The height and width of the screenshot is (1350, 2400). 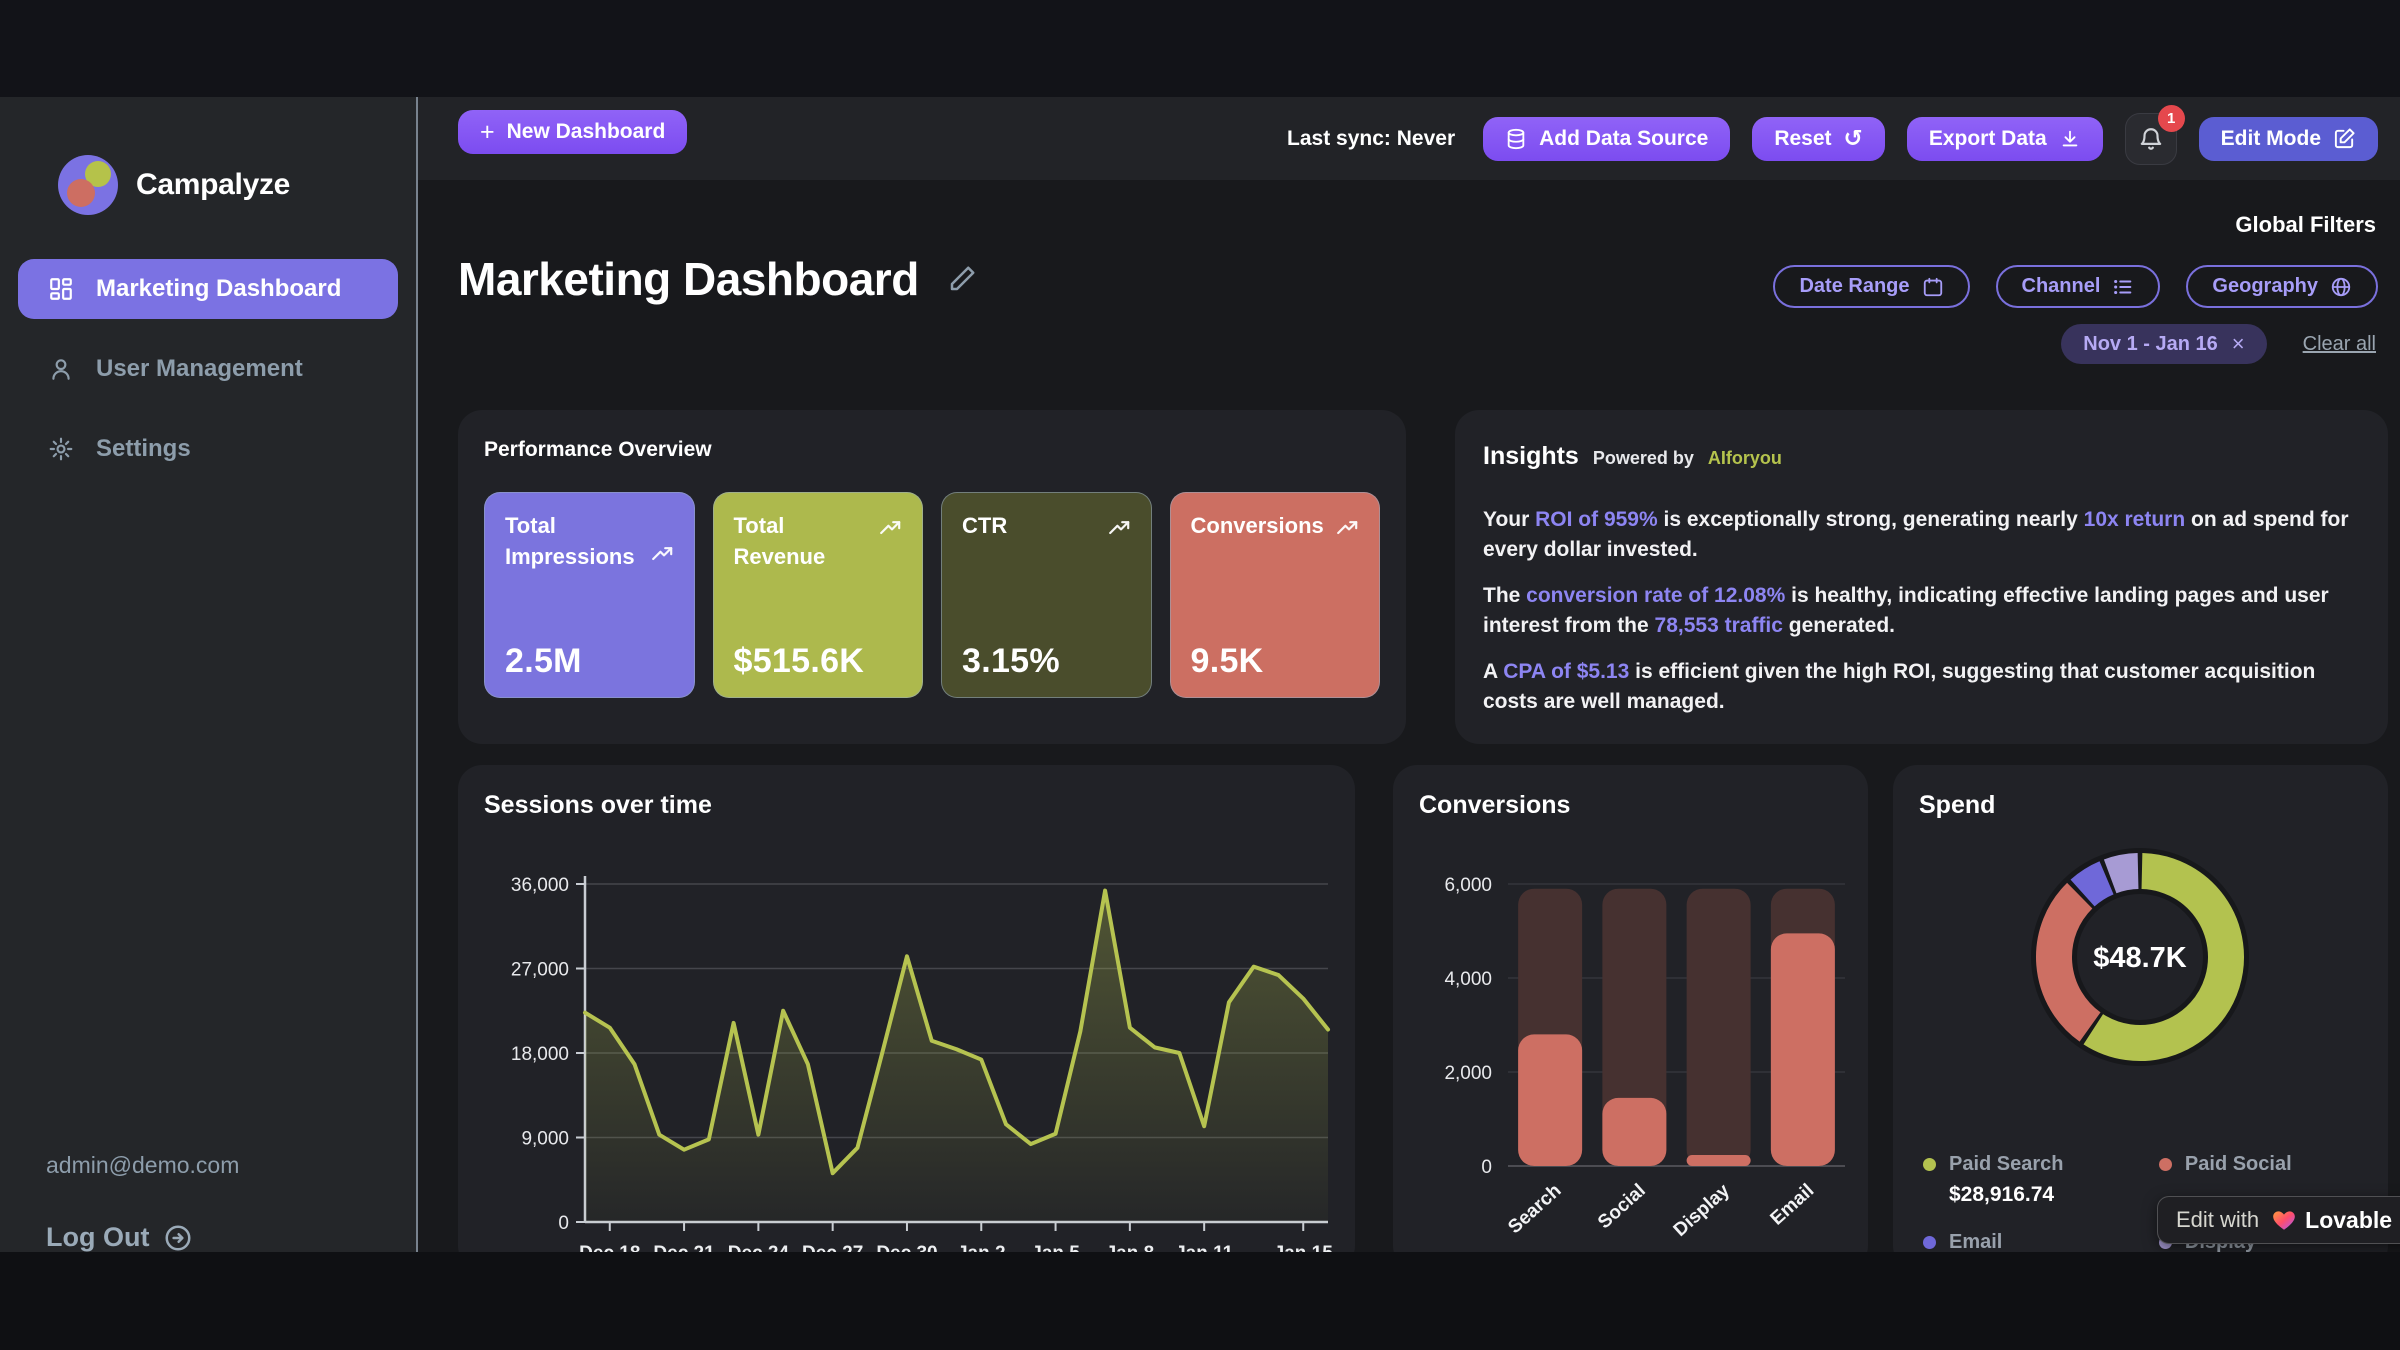 What do you see at coordinates (1702, 1210) in the screenshot?
I see `category-label: Display` at bounding box center [1702, 1210].